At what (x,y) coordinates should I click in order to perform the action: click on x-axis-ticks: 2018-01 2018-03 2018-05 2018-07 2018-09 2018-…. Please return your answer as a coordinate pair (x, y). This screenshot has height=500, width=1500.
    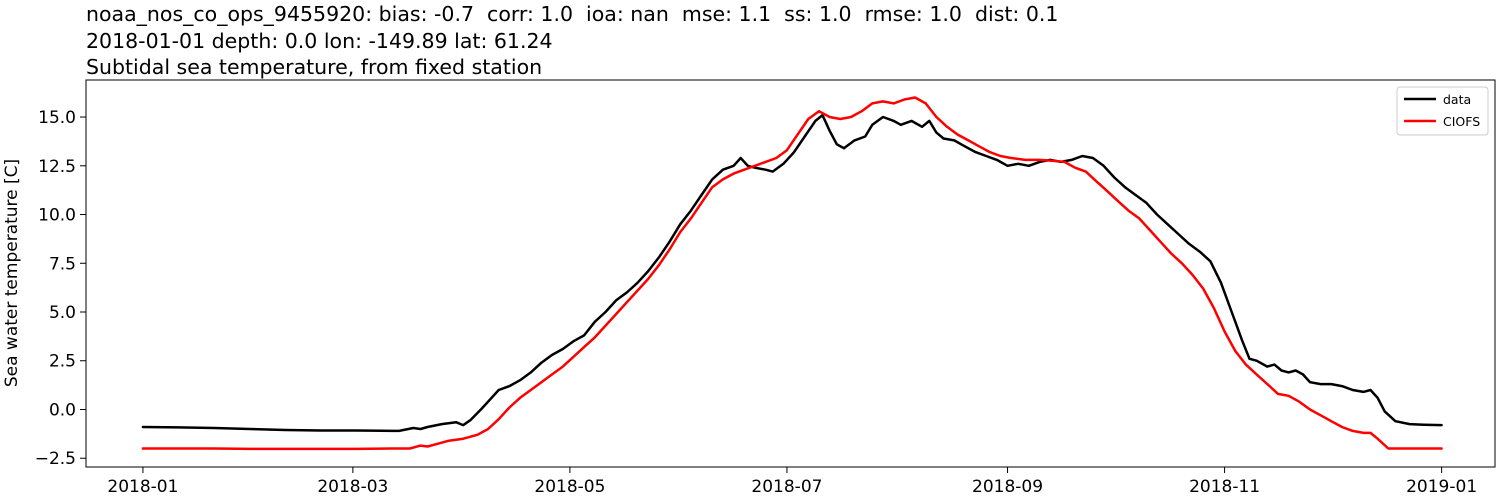
    Looking at the image, I should click on (792, 482).